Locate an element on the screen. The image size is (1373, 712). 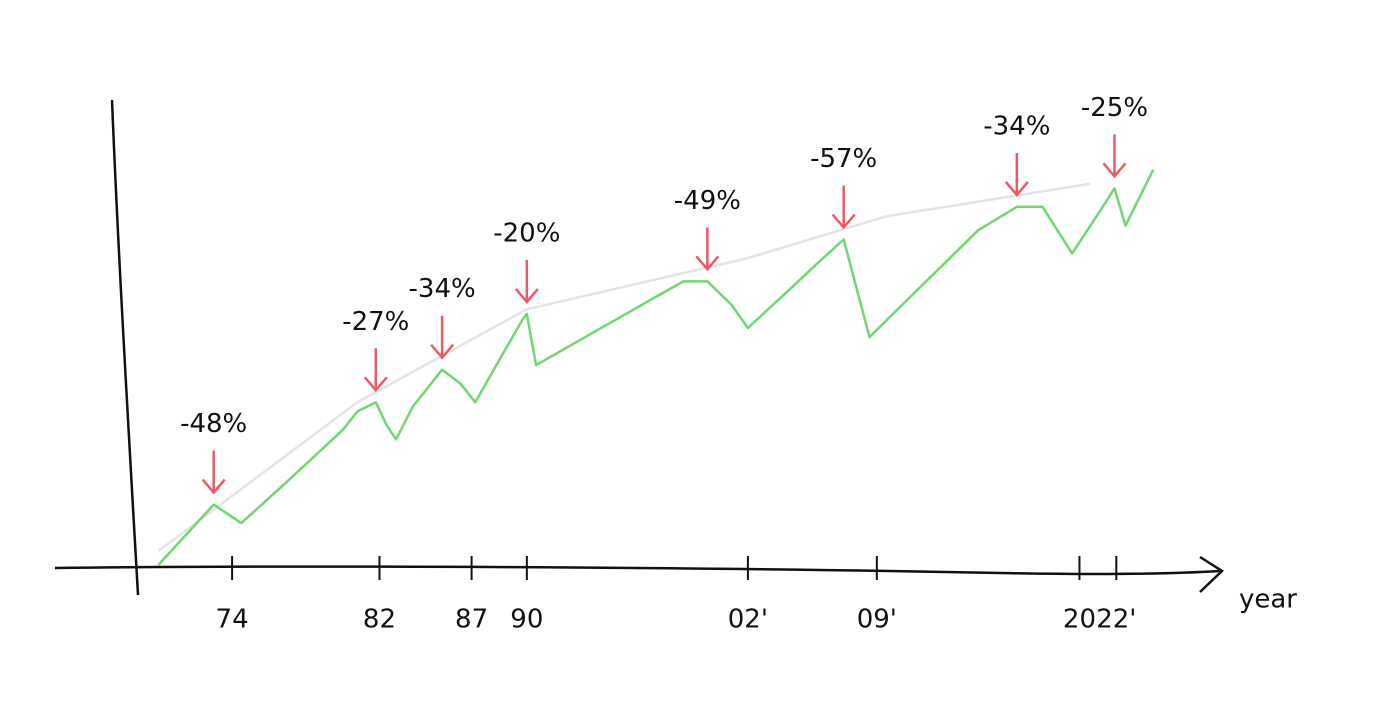
drawdown-label: -57% is located at coordinates (843, 159).